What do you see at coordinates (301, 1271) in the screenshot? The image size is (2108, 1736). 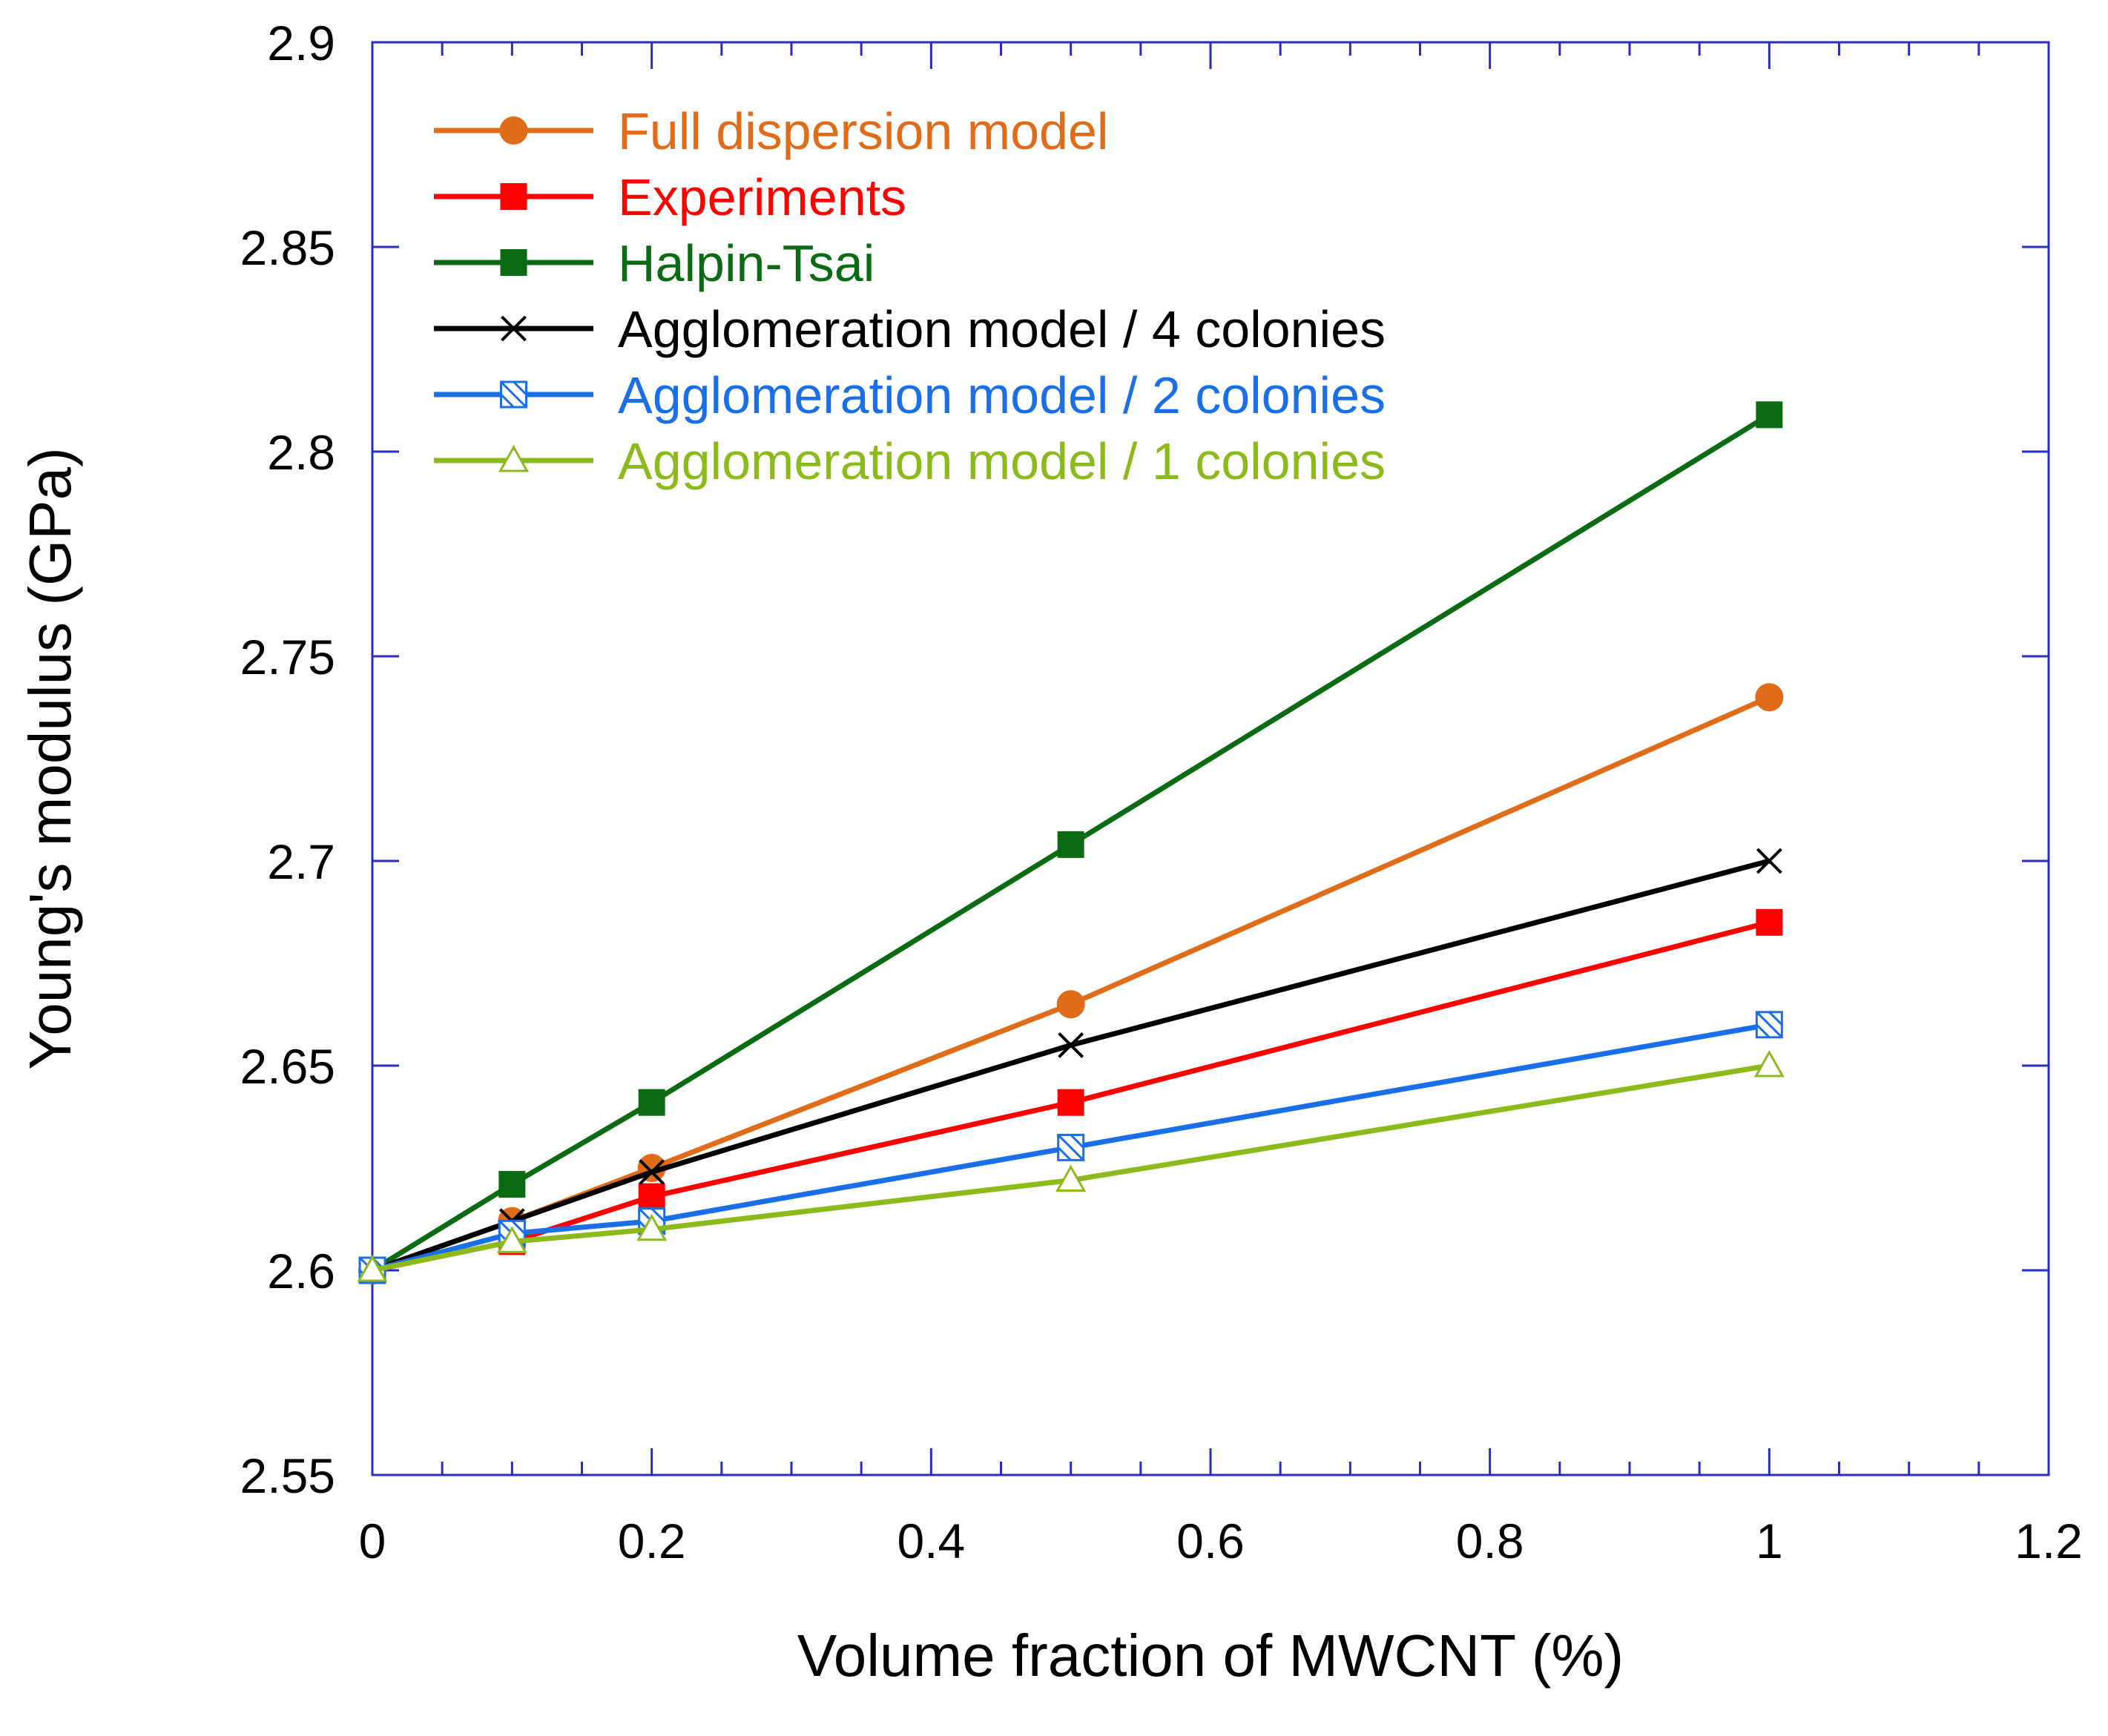 I see `y-tick-label: 2.6` at bounding box center [301, 1271].